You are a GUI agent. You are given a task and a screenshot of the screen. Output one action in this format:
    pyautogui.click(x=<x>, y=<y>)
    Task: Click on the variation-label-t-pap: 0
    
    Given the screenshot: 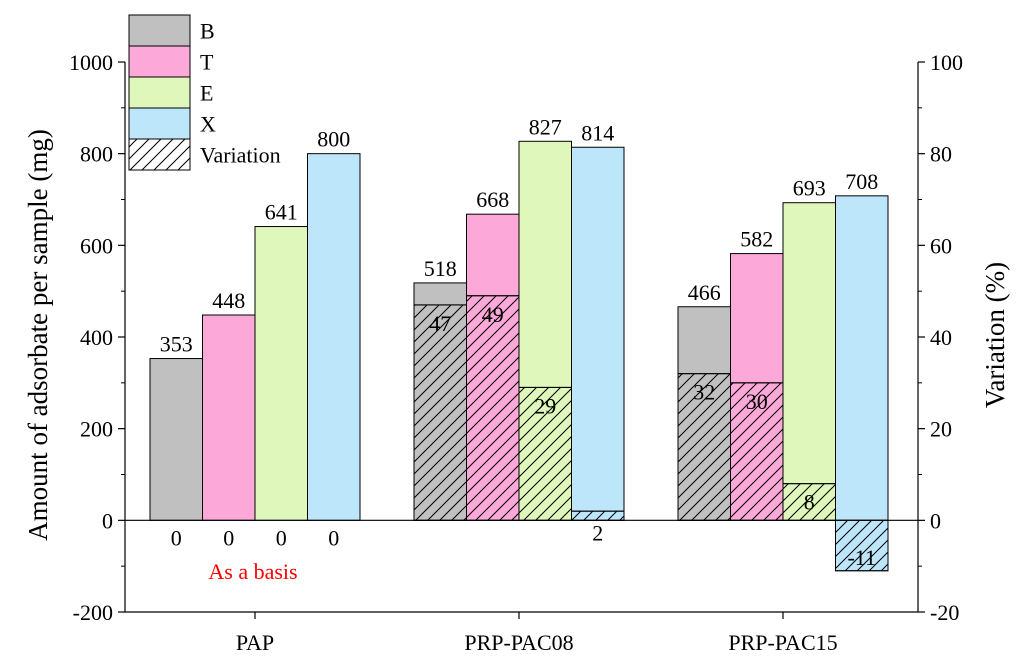 What is the action you would take?
    pyautogui.click(x=228, y=537)
    